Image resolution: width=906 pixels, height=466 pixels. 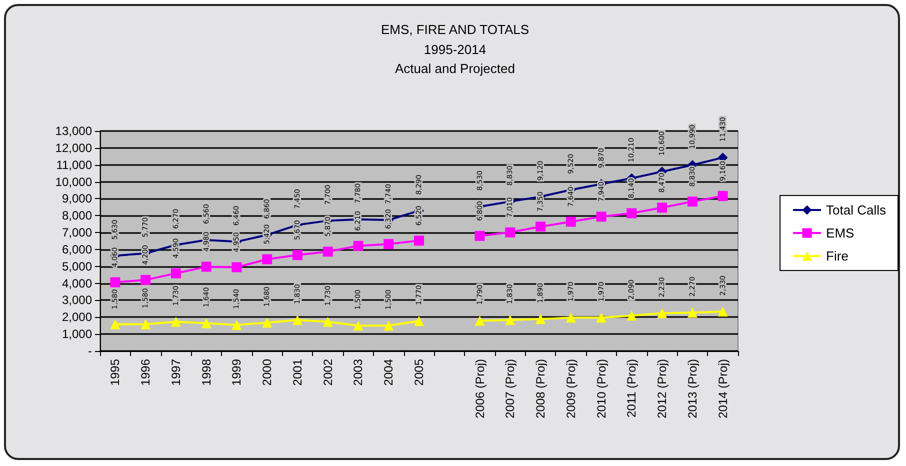 What do you see at coordinates (77, 233) in the screenshot?
I see `y-tick-label: 7,000` at bounding box center [77, 233].